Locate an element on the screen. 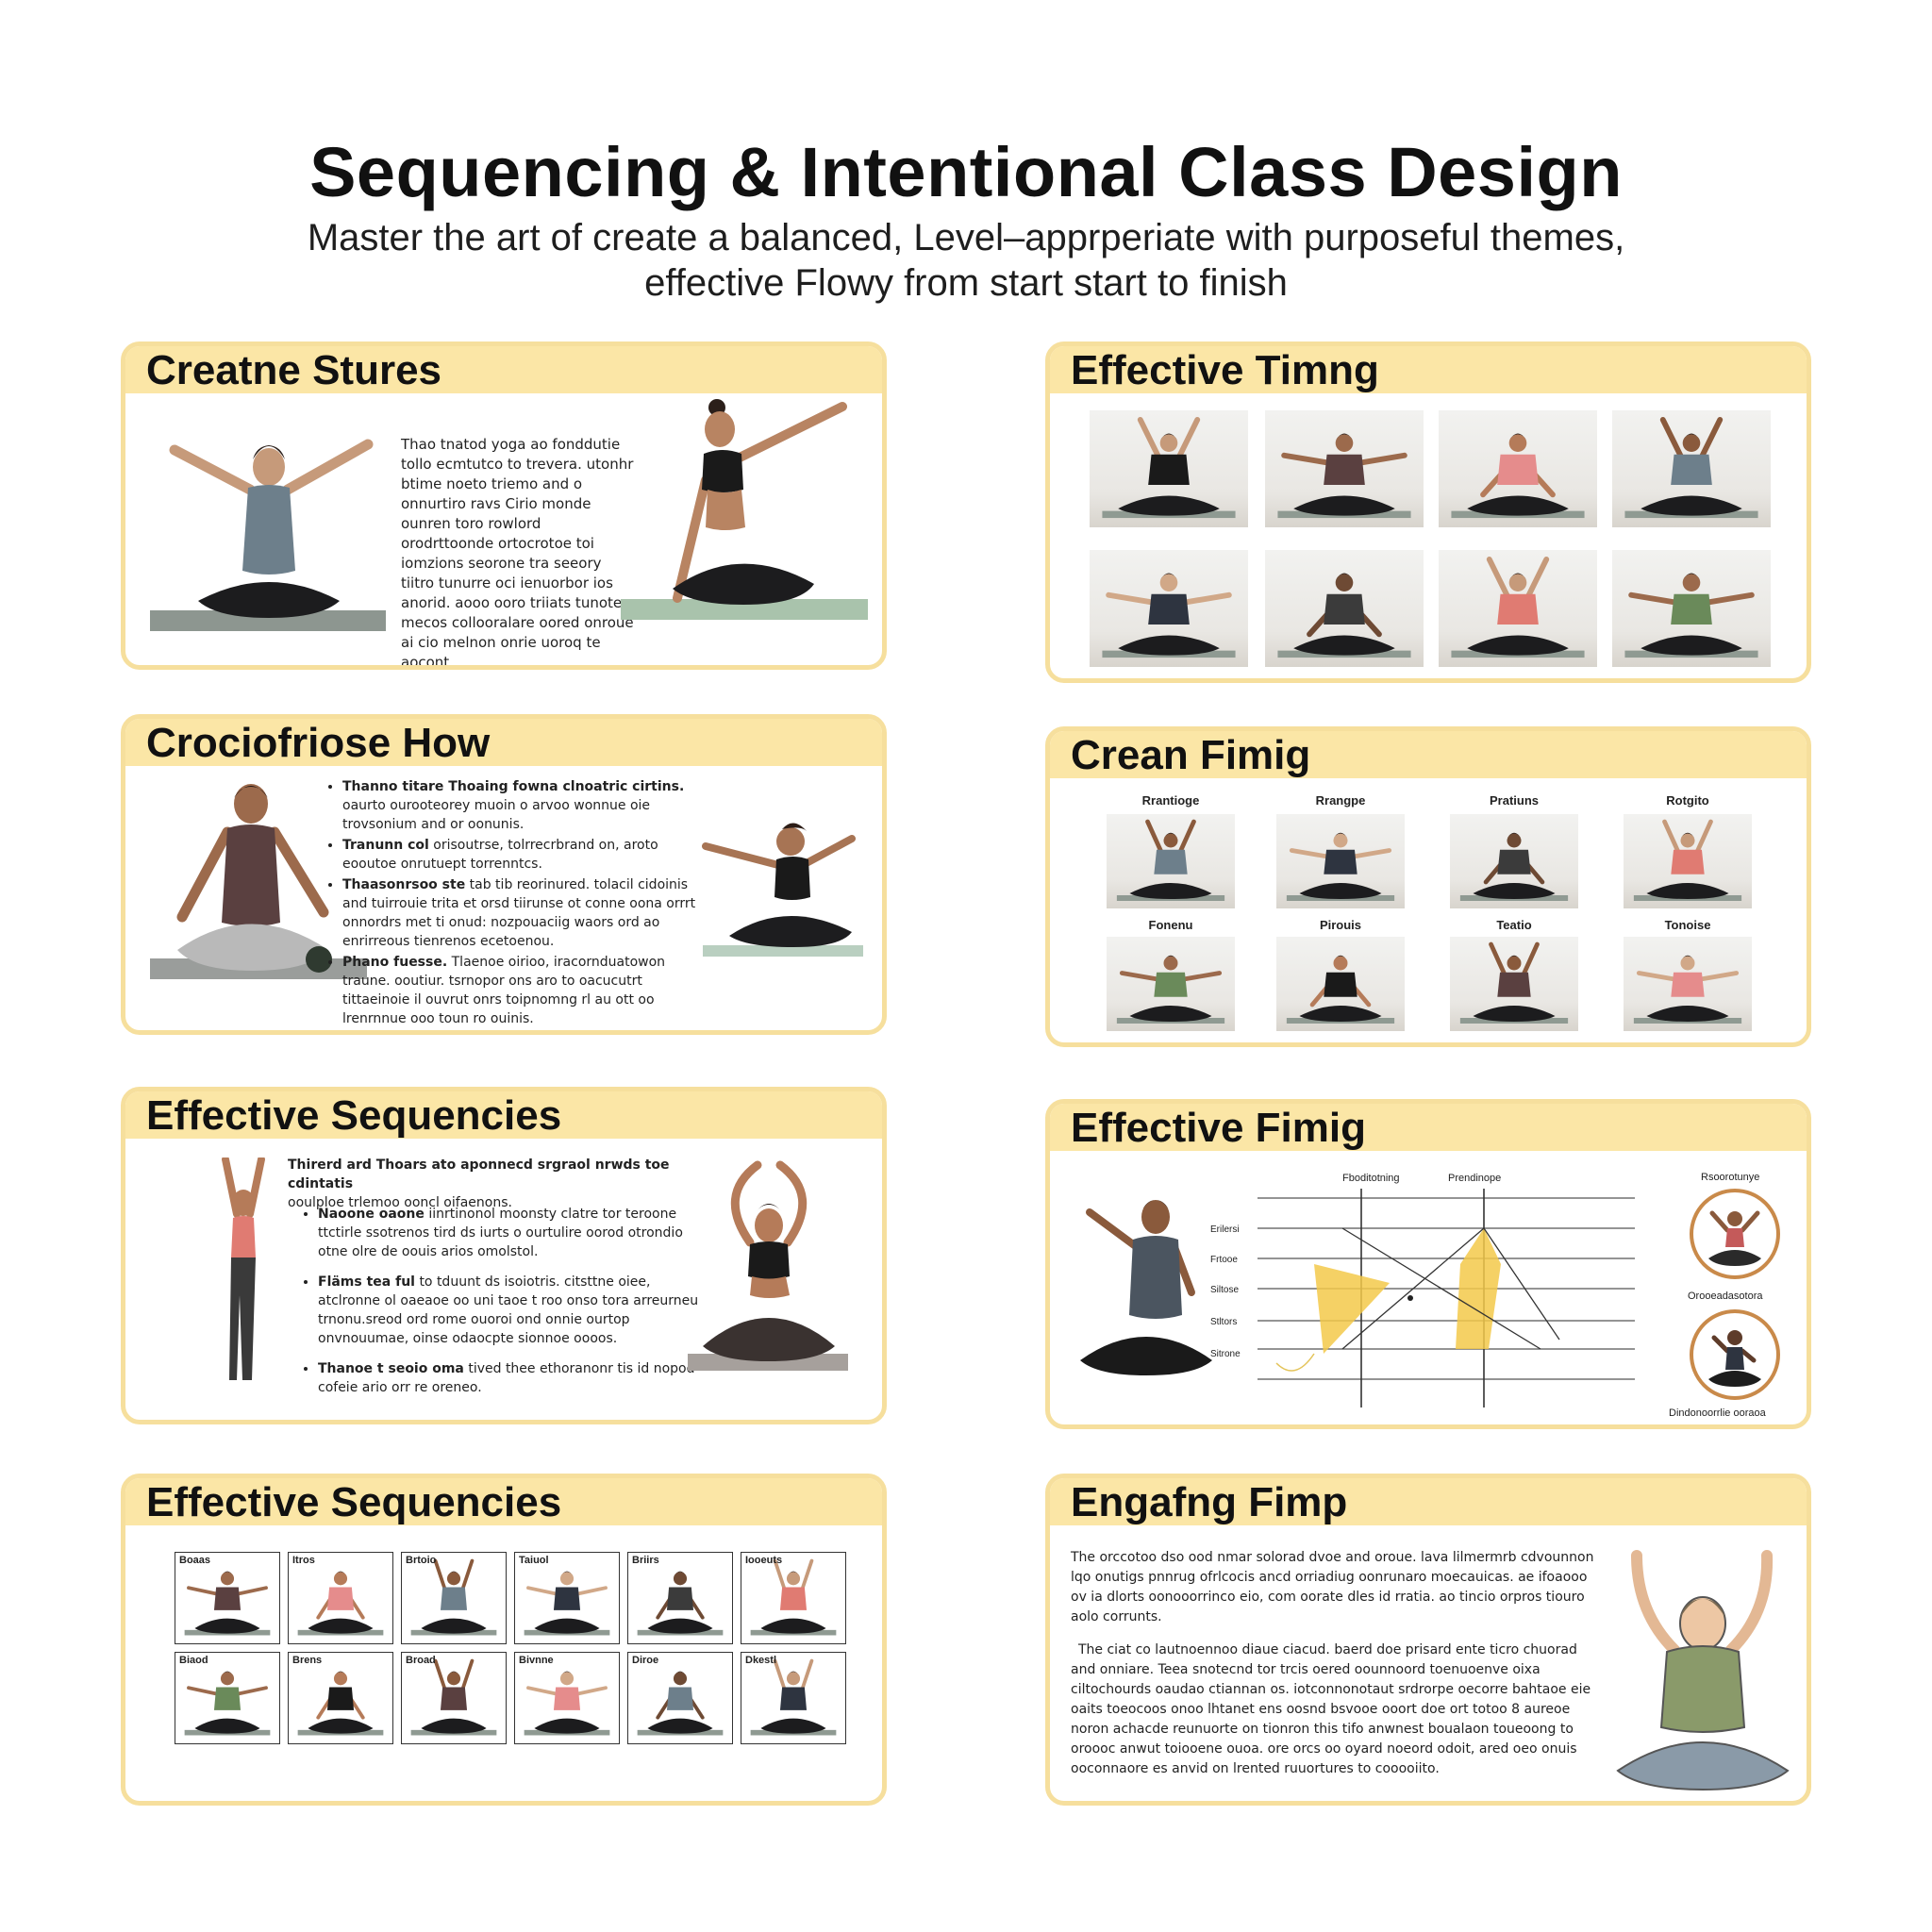 The height and width of the screenshot is (1932, 1932). pose-frame: Broad is located at coordinates (454, 1698).